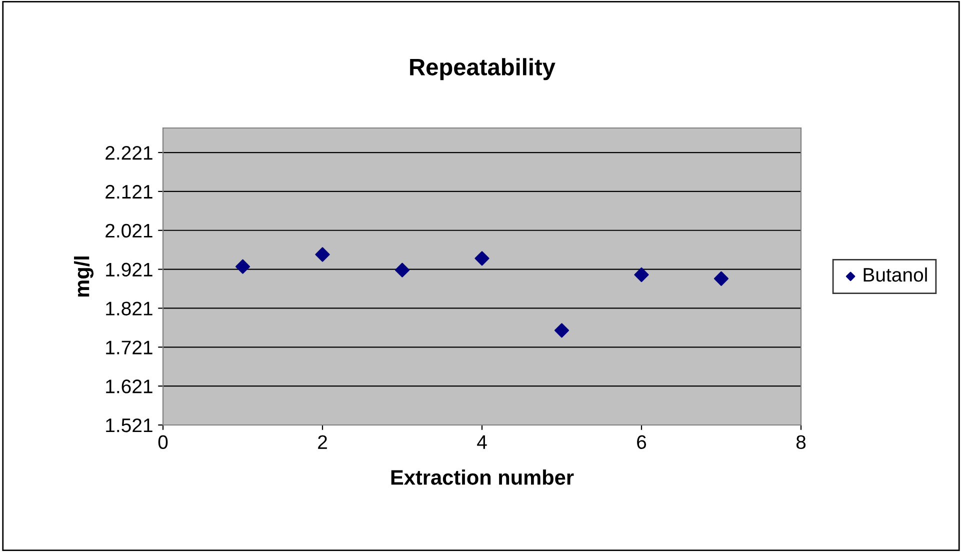 The image size is (962, 552). What do you see at coordinates (129, 231) in the screenshot?
I see `y-tick-label: 2.021` at bounding box center [129, 231].